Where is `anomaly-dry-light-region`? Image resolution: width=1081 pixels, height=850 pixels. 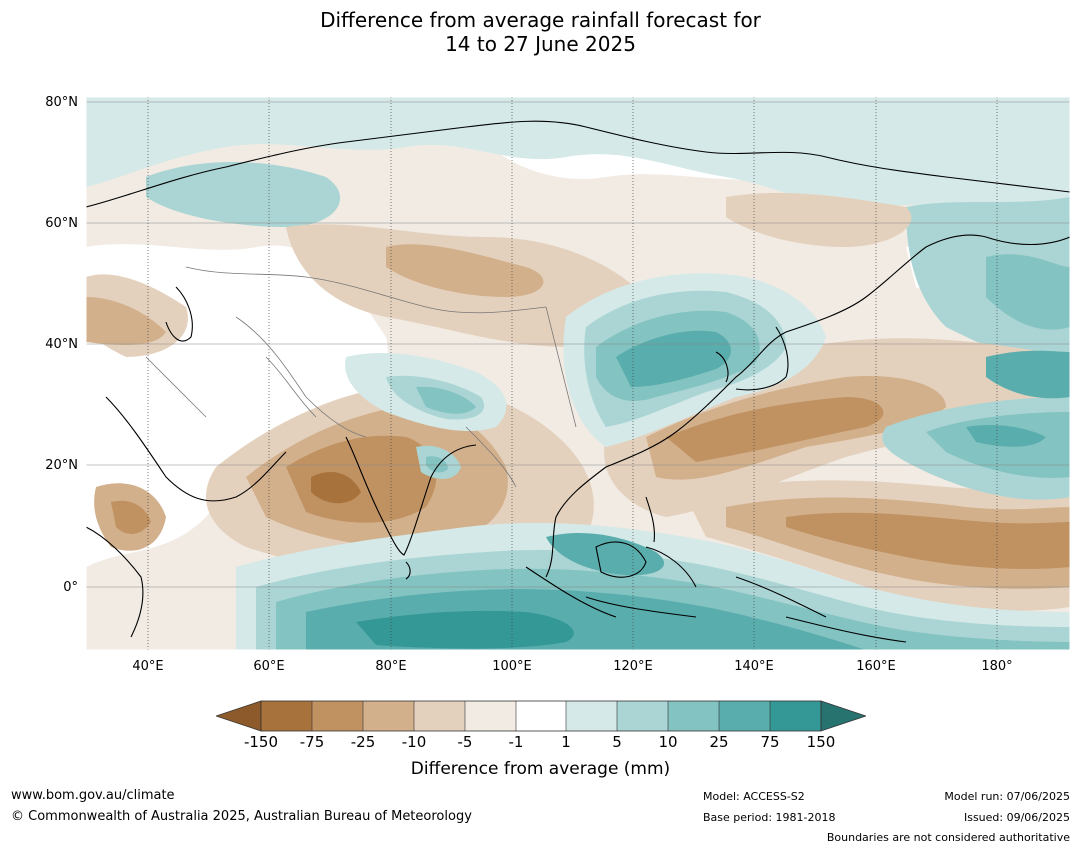 anomaly-dry-light-region is located at coordinates (819, 219).